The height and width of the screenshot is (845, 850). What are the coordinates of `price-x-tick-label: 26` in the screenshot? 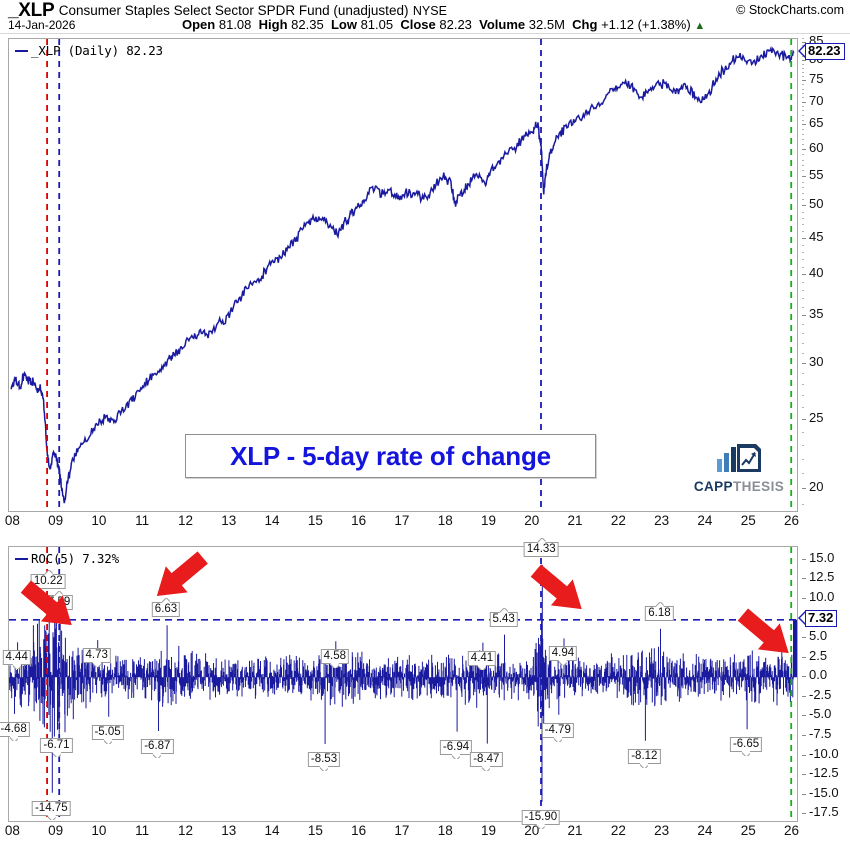 It's located at (791, 520).